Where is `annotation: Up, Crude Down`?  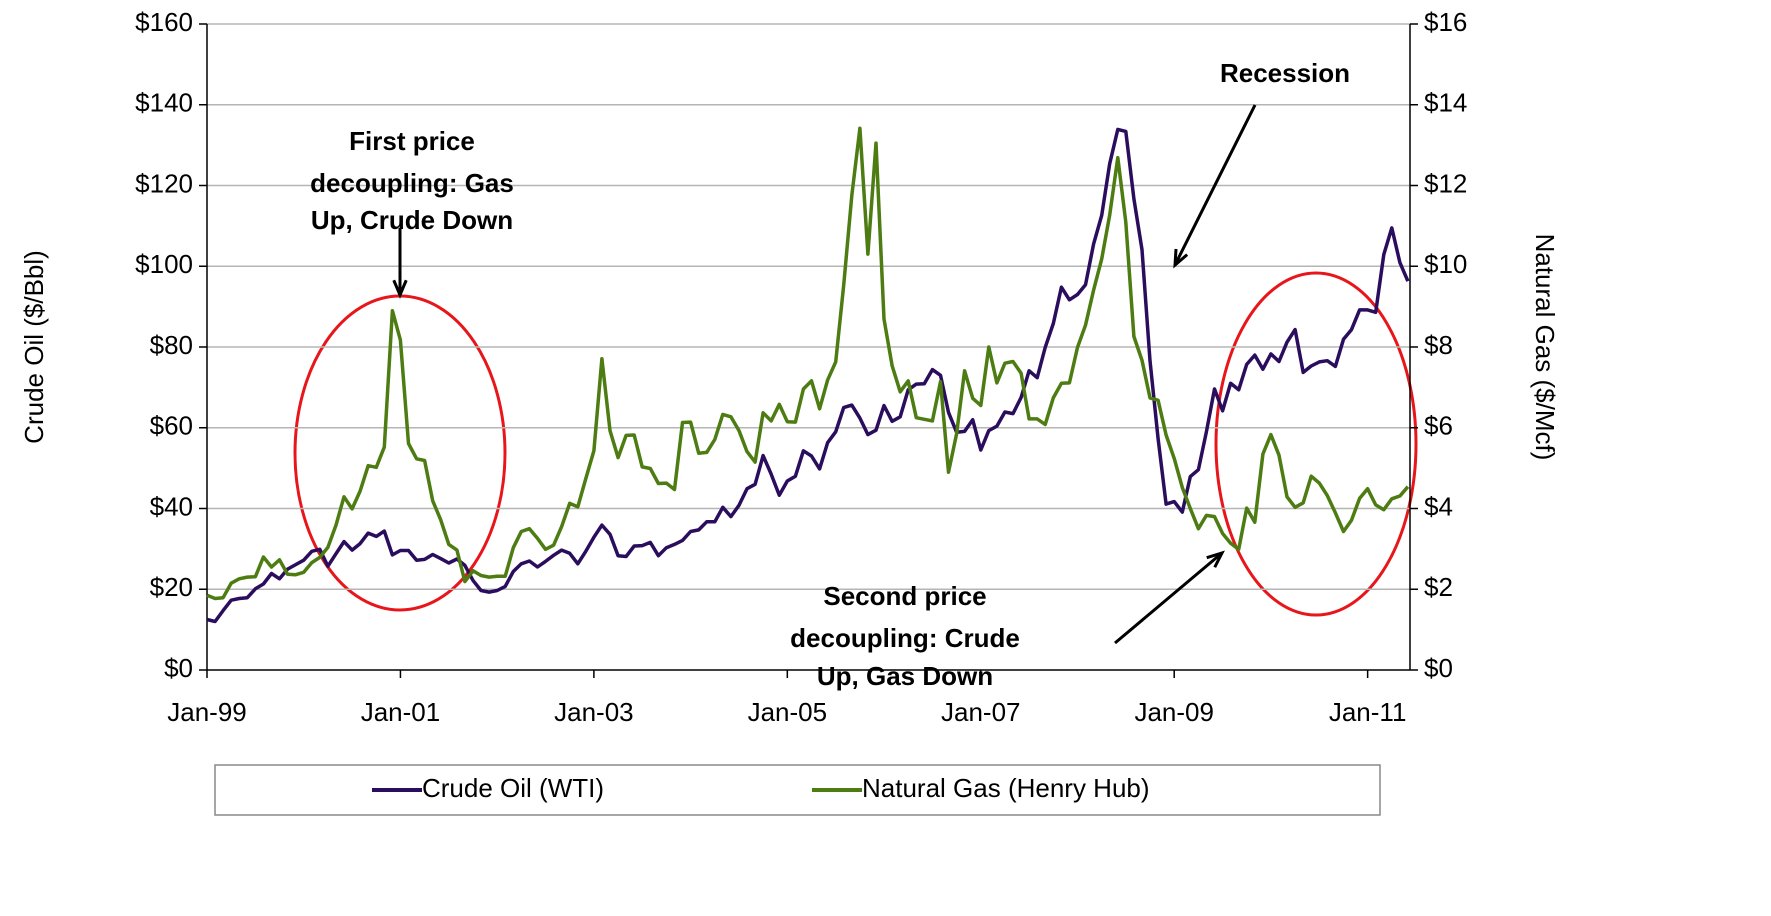 annotation: Up, Crude Down is located at coordinates (412, 220).